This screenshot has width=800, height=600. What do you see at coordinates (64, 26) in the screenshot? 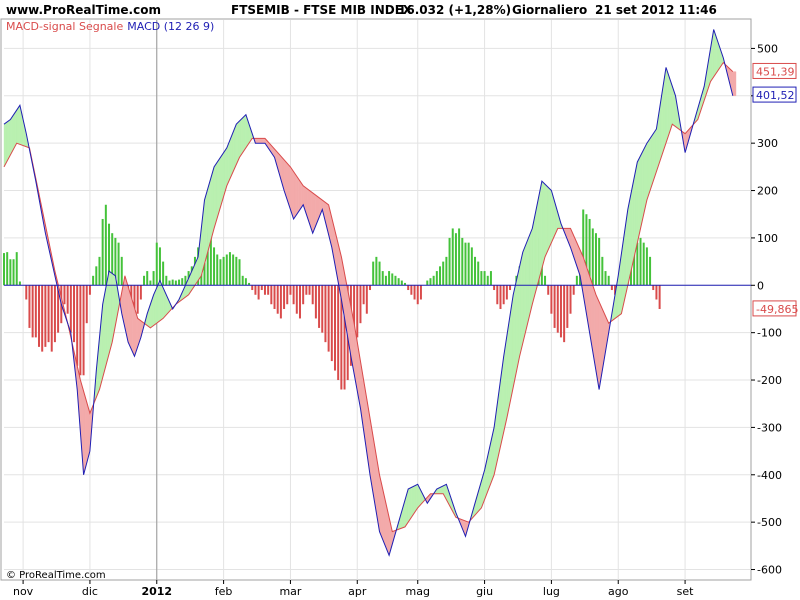
I see `legend-signal-label: MACD-signal Segnale` at bounding box center [64, 26].